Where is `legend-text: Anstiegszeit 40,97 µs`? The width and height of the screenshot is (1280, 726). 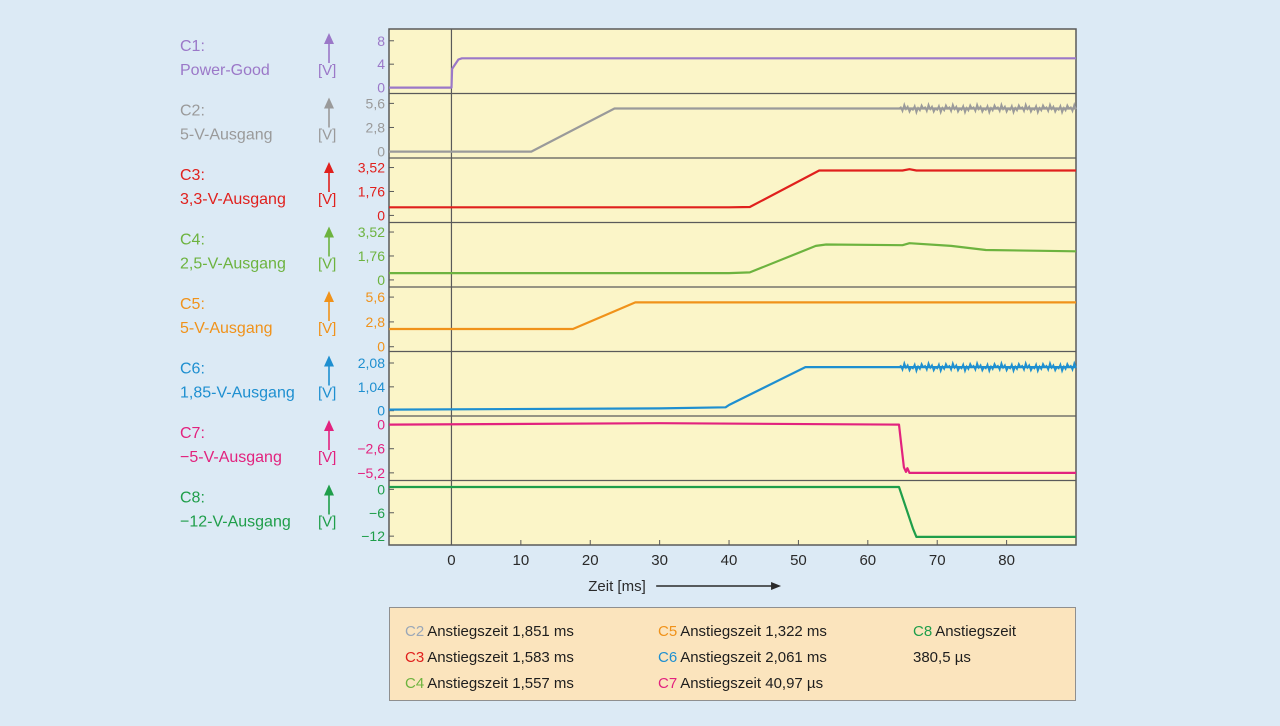 legend-text: Anstiegszeit 40,97 µs is located at coordinates (752, 683).